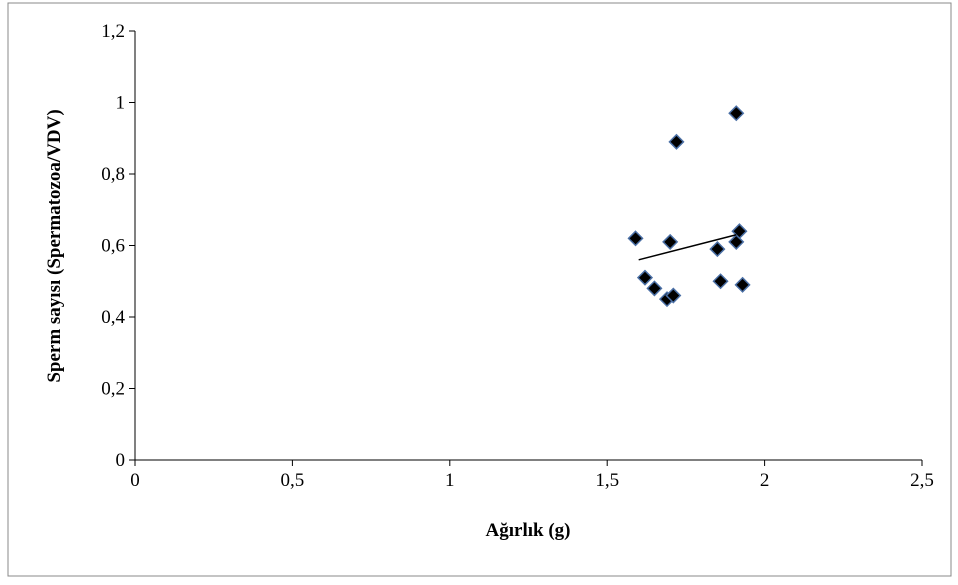 This screenshot has width=958, height=585. I want to click on y-axis-title: Sperm sayısı (Spermatozoa/VDV), so click(54, 245).